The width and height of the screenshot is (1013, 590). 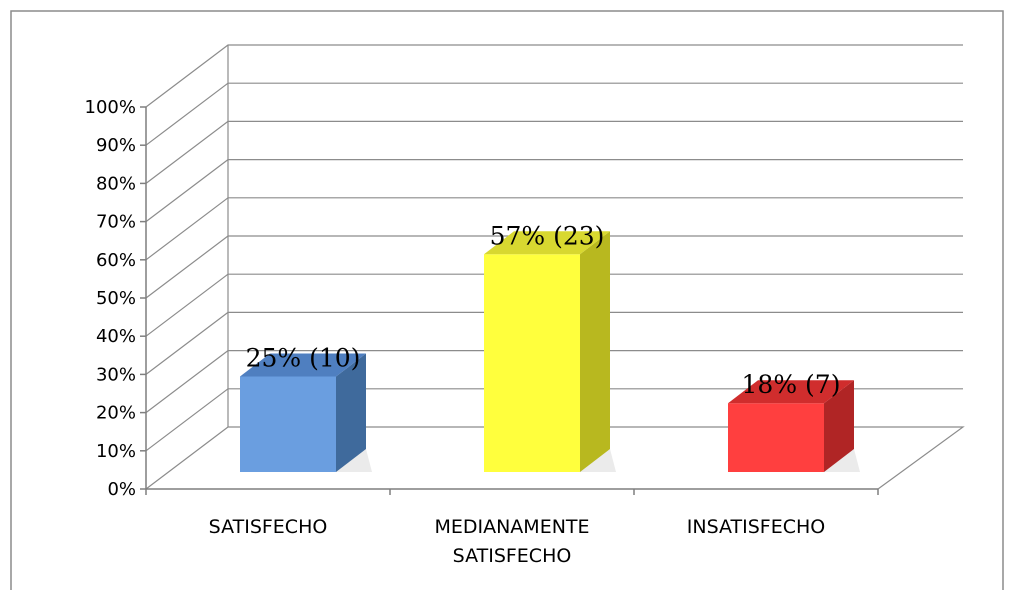 What do you see at coordinates (511, 541) in the screenshot?
I see `x-category-label: MEDIANAMENTE SATISFECHO` at bounding box center [511, 541].